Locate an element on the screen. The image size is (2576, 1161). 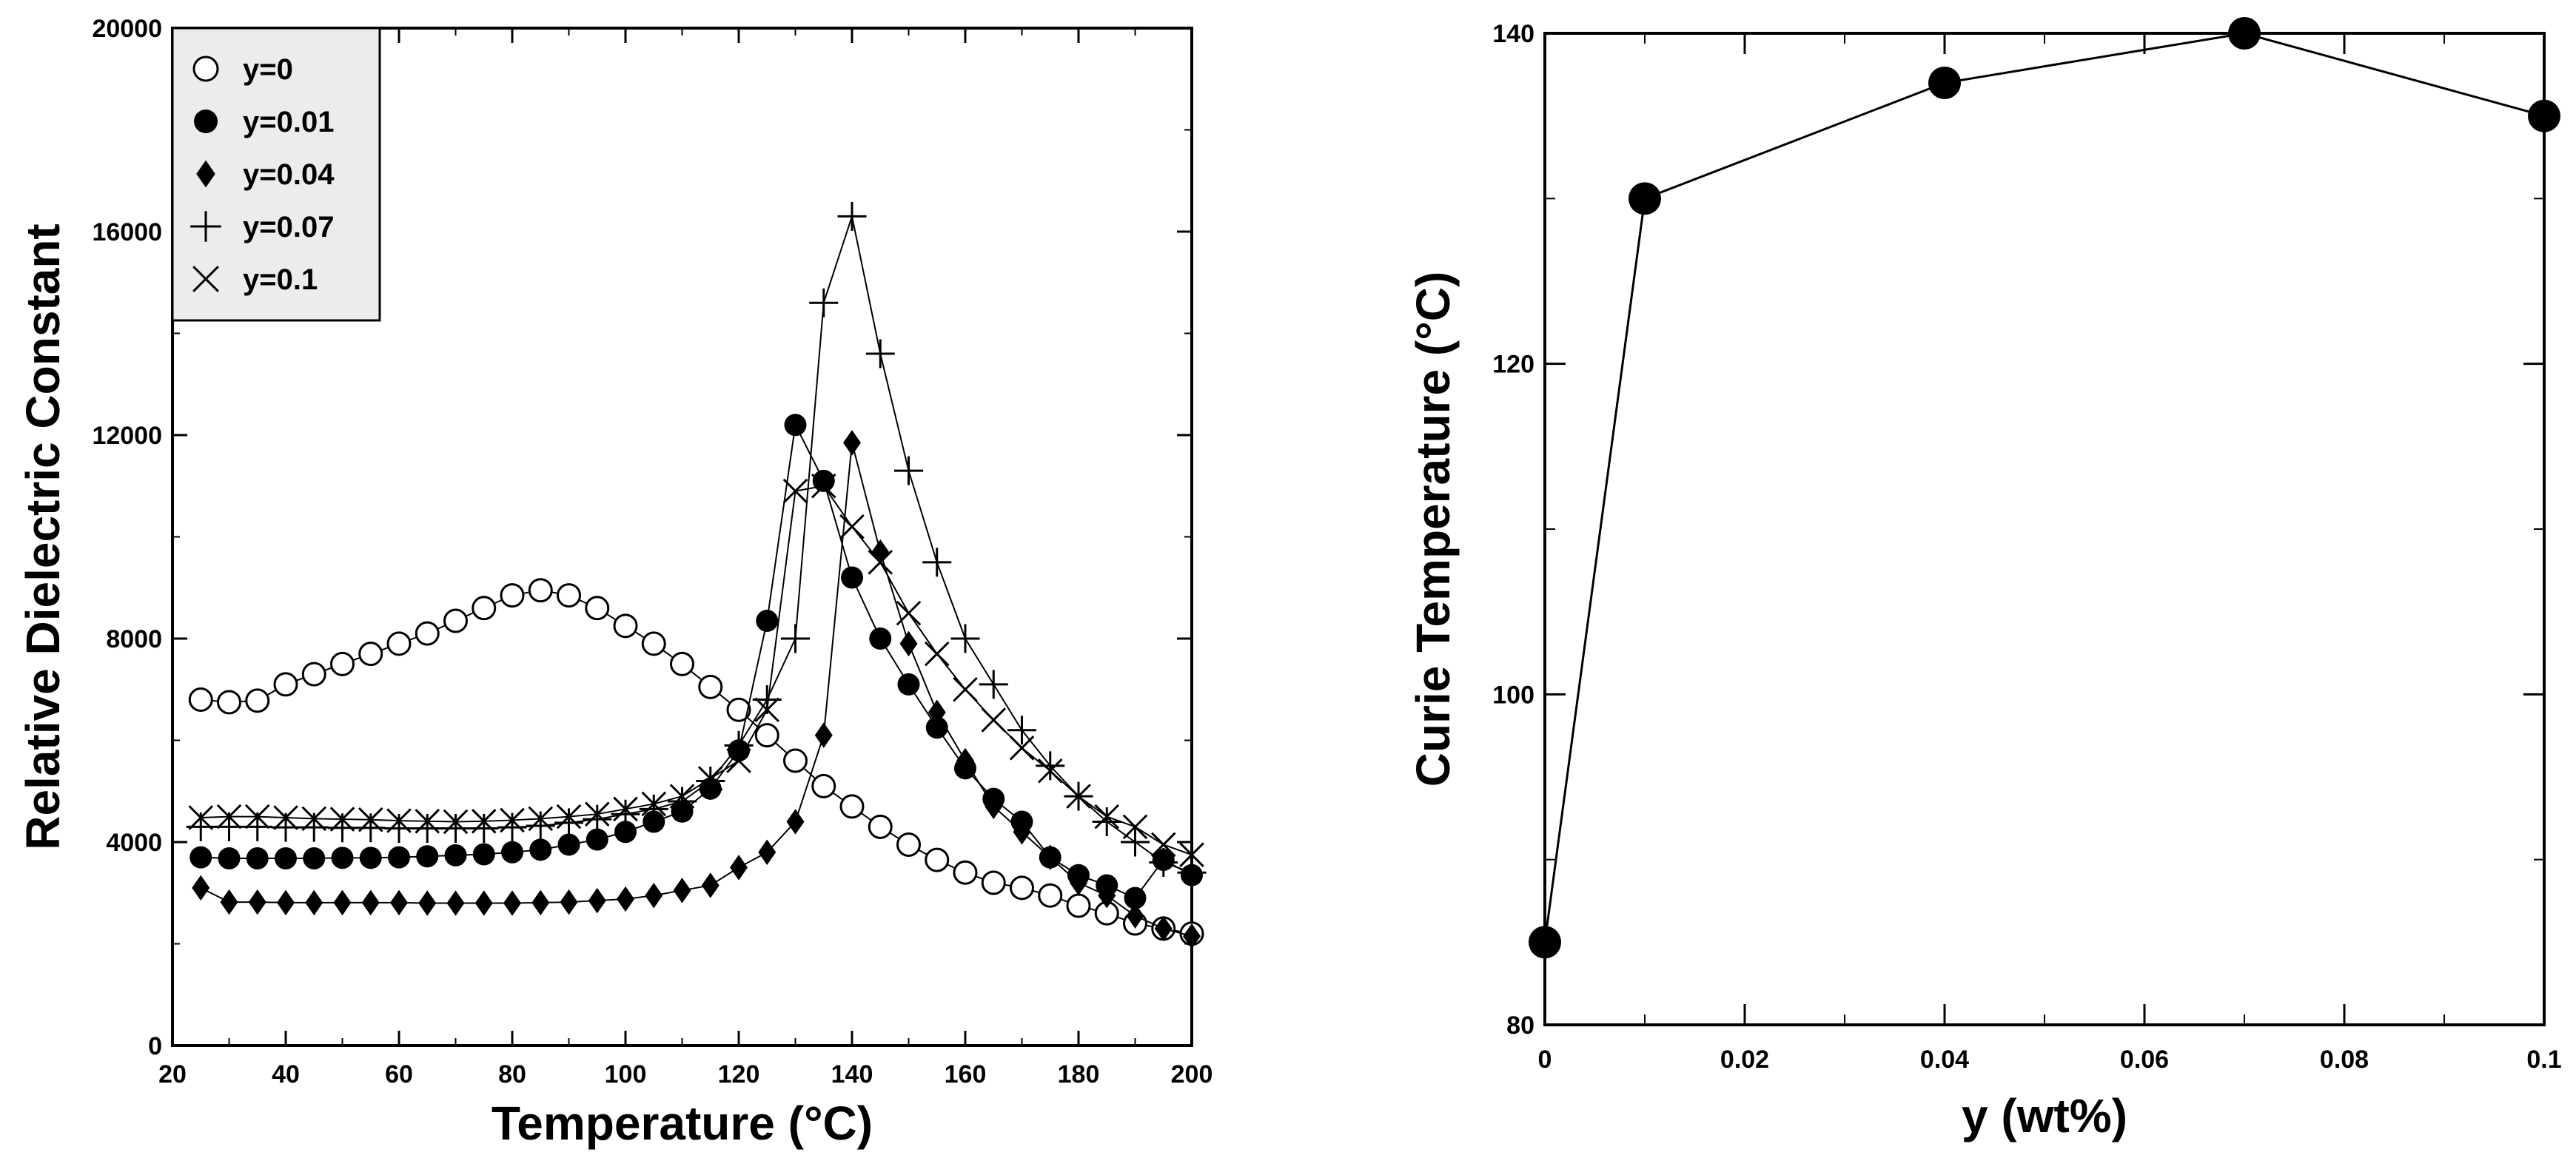
y-tick-label: 80 is located at coordinates (1520, 1026).